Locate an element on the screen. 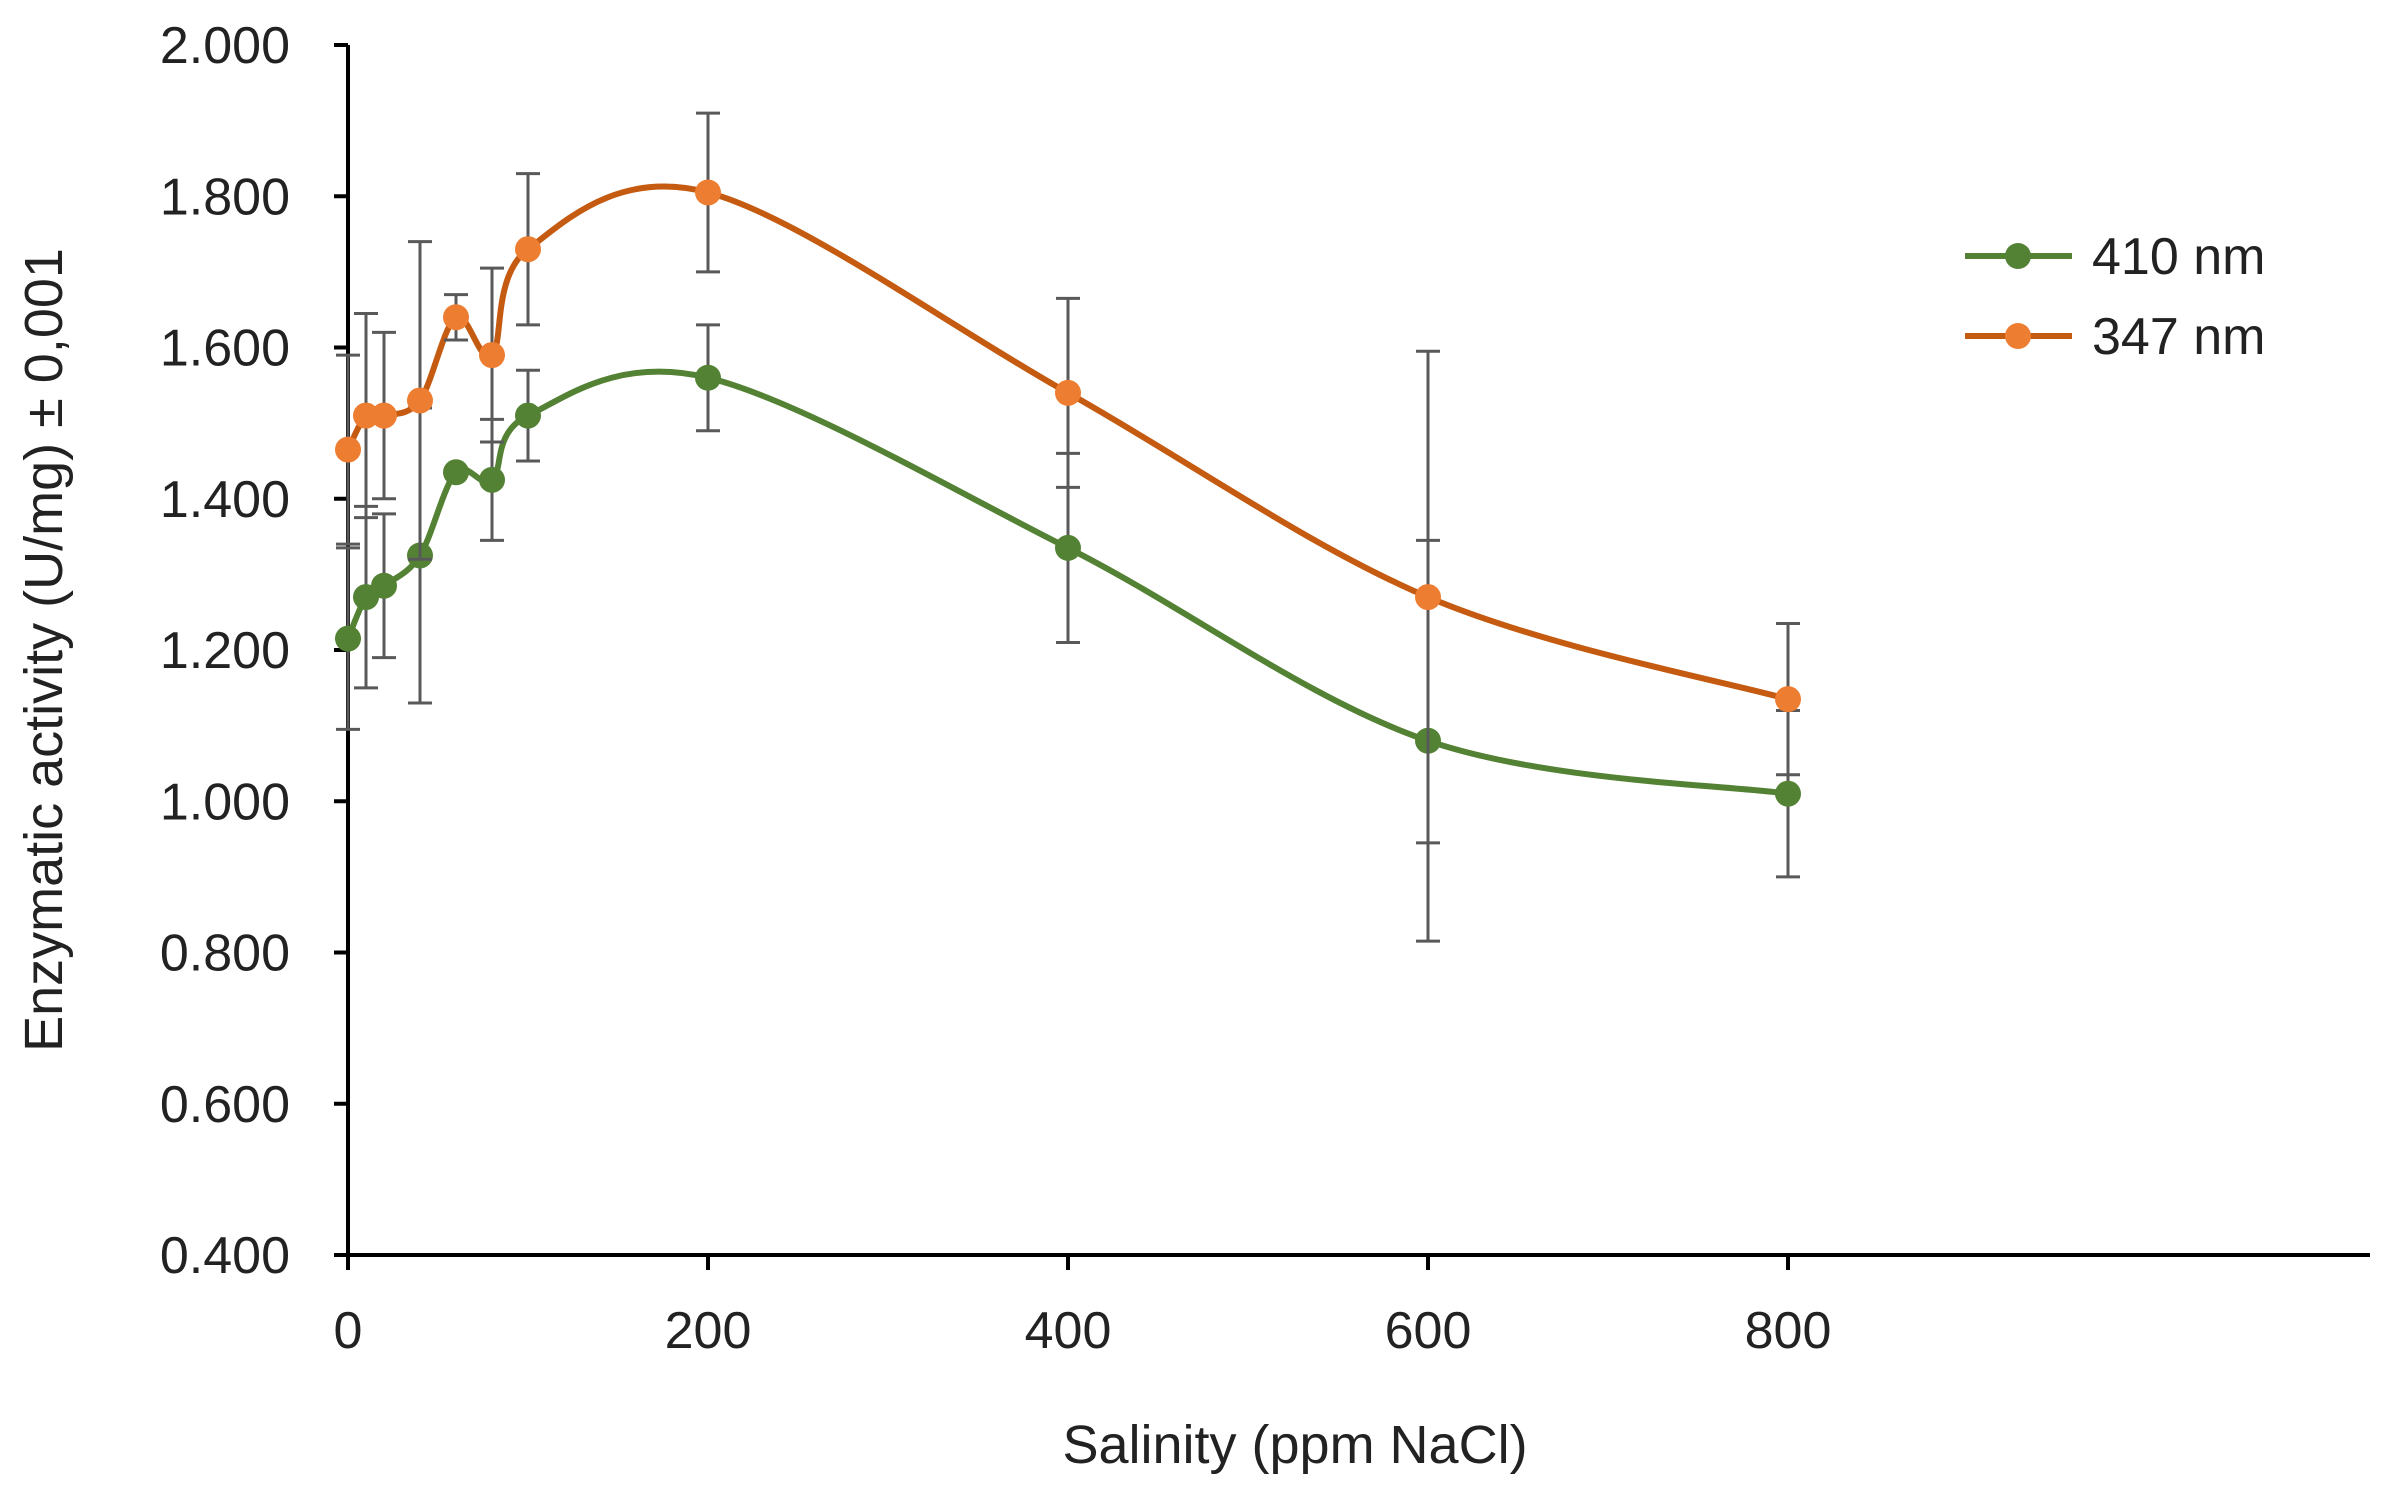 The image size is (2389, 1497). legend-item-347nm: 347 nm is located at coordinates (2115, 337).